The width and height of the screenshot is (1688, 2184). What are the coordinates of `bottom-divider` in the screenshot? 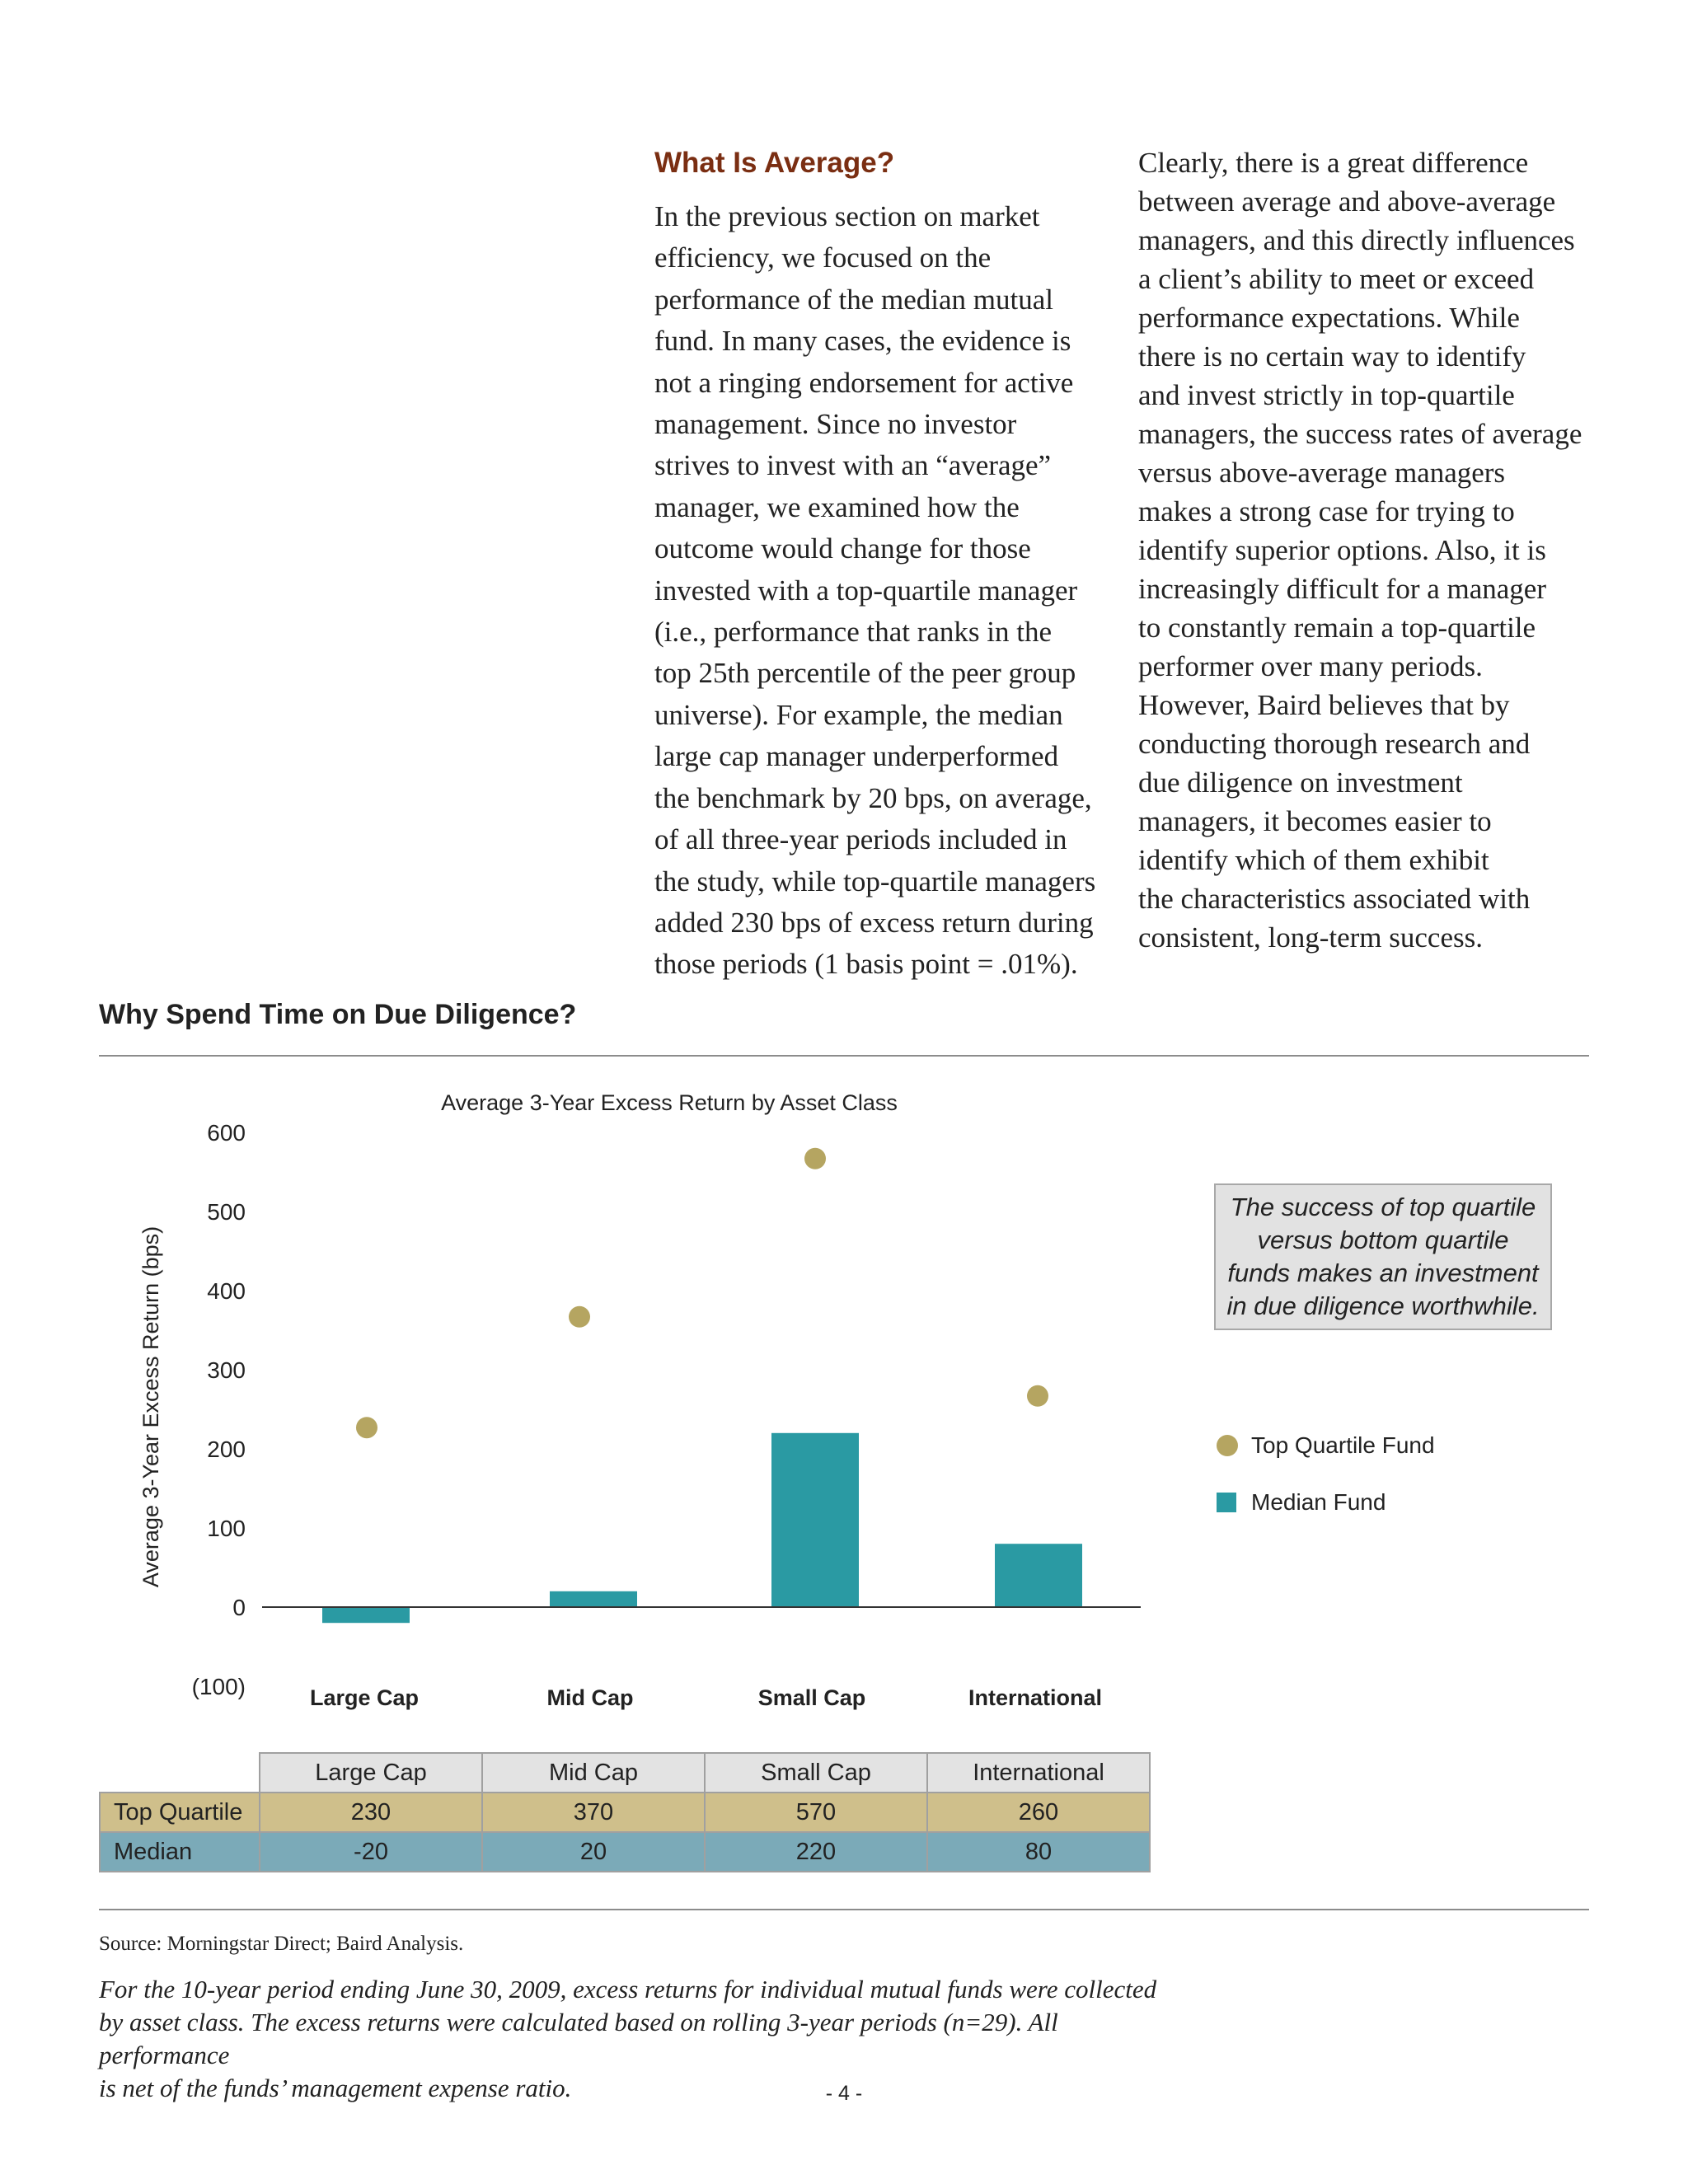 It's located at (844, 1909).